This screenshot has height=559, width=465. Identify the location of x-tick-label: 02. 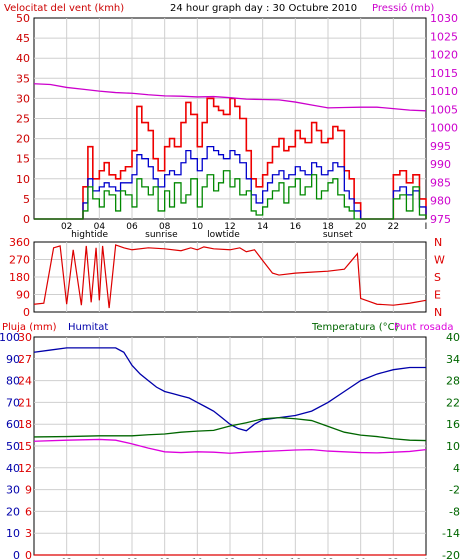
(66, 227).